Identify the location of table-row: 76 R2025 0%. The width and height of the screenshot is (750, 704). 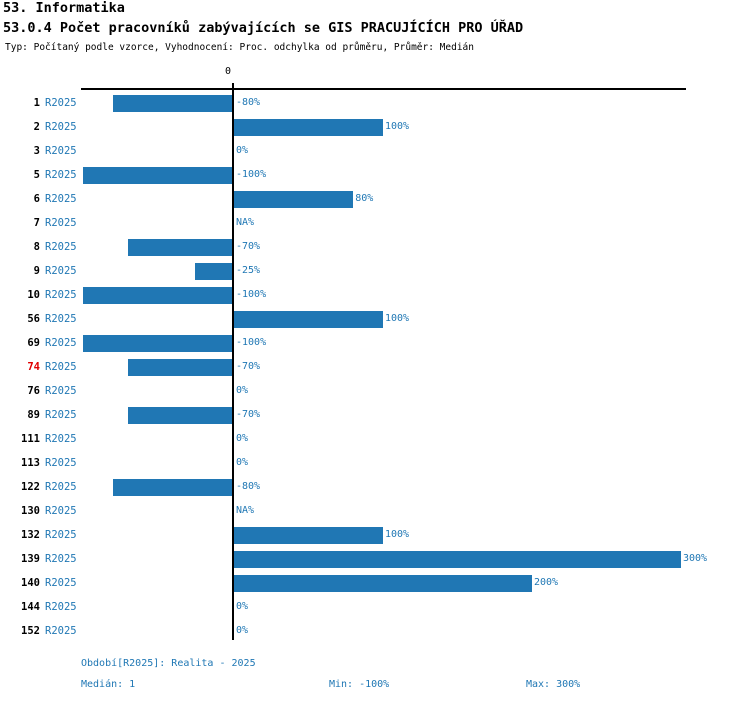
(356, 392).